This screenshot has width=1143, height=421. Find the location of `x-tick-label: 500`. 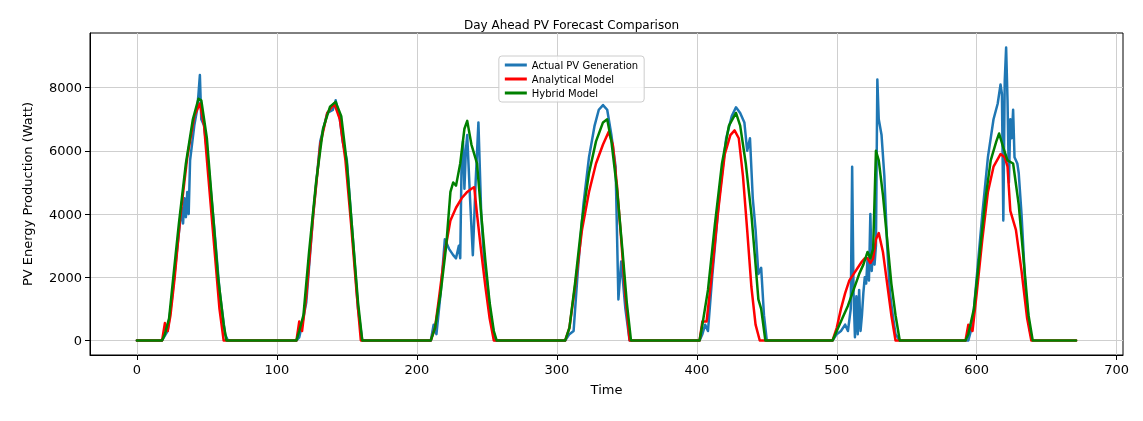

x-tick-label: 500 is located at coordinates (837, 369).